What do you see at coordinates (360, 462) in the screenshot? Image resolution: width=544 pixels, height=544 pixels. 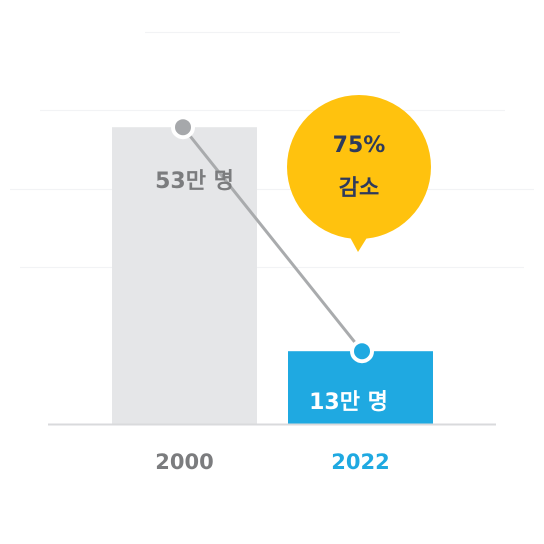 I see `x-tick-label-2022: 2022` at bounding box center [360, 462].